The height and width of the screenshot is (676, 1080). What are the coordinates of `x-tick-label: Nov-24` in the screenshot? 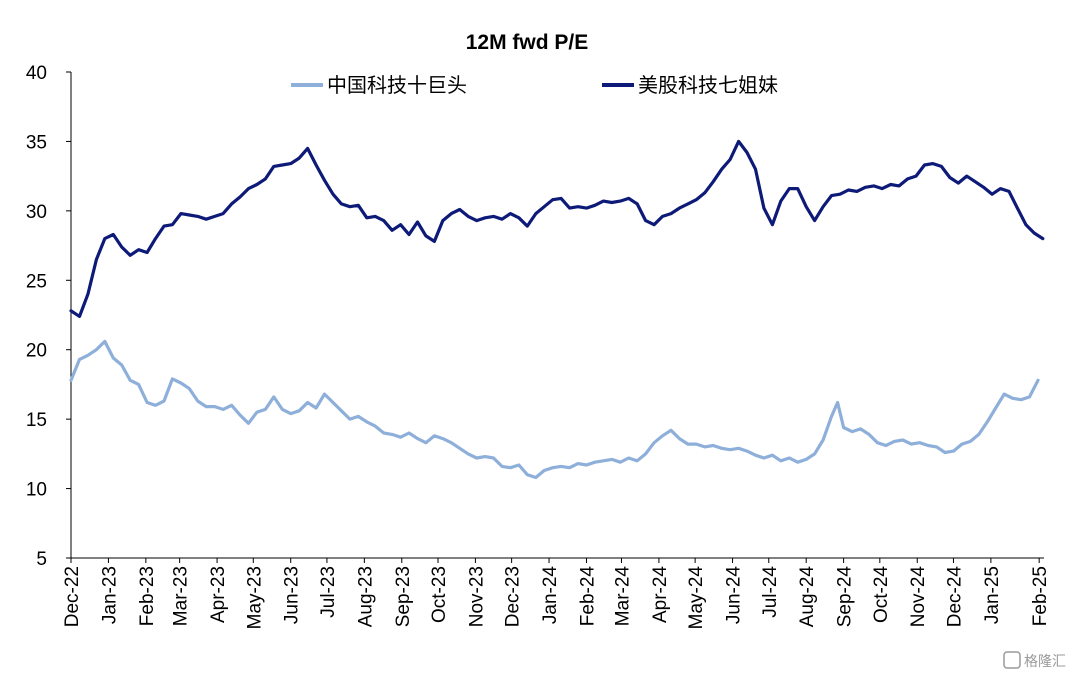 It's located at (918, 597).